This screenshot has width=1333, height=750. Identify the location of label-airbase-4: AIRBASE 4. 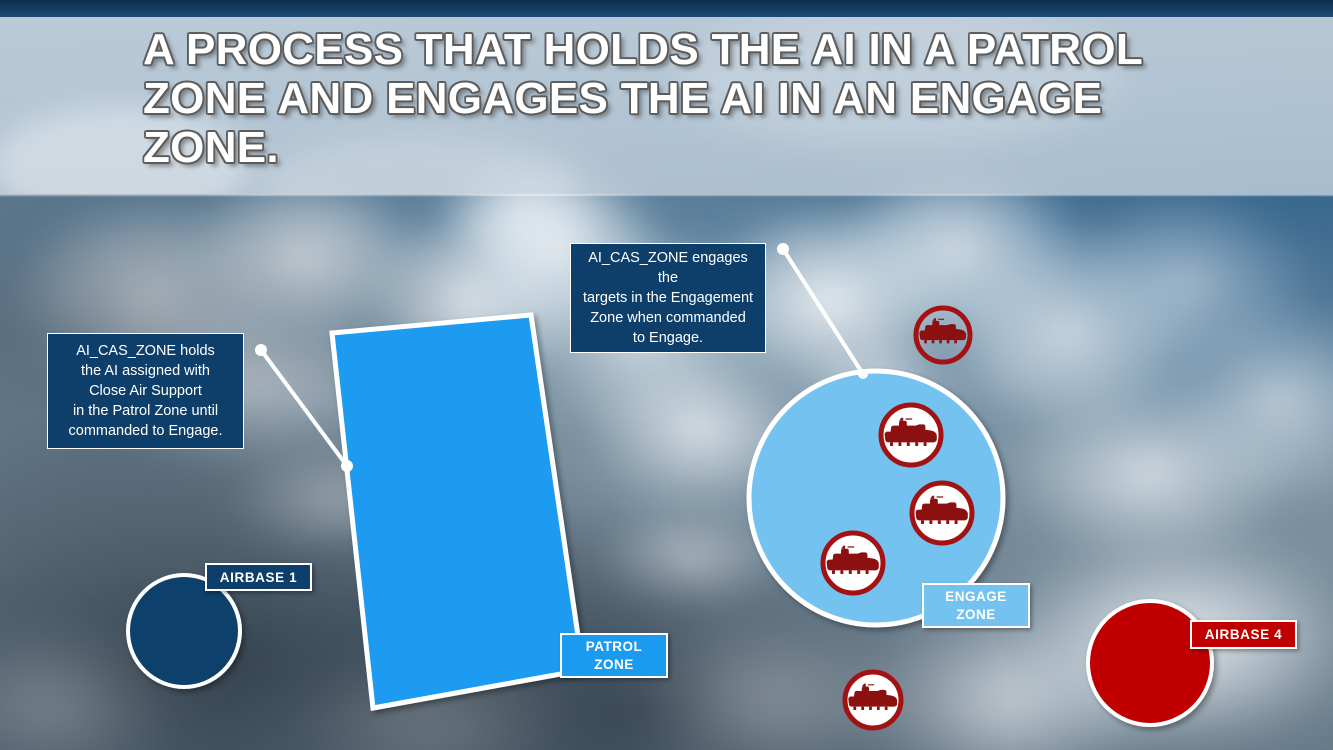
(1243, 634).